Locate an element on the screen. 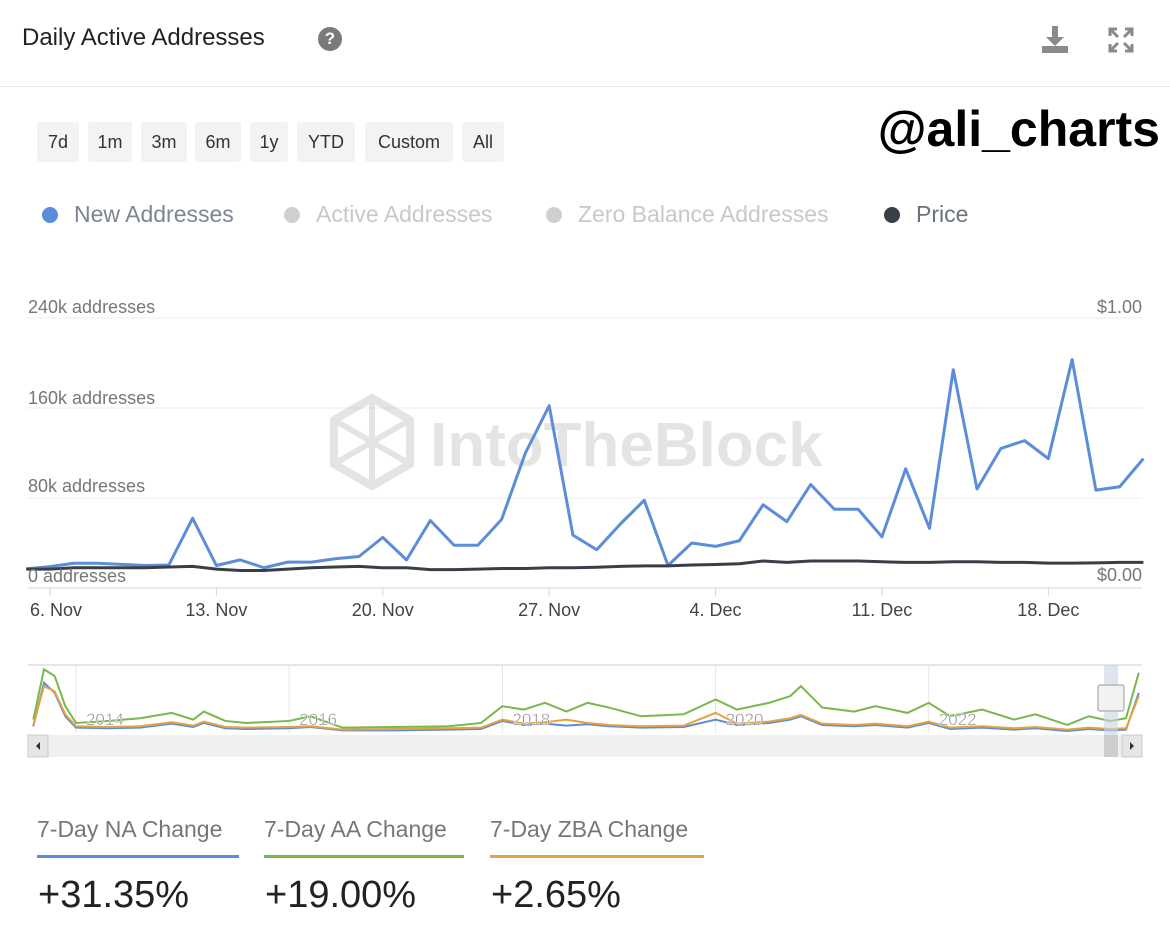 The height and width of the screenshot is (938, 1170). stat-label-1: 7-Day AA Change is located at coordinates (364, 837).